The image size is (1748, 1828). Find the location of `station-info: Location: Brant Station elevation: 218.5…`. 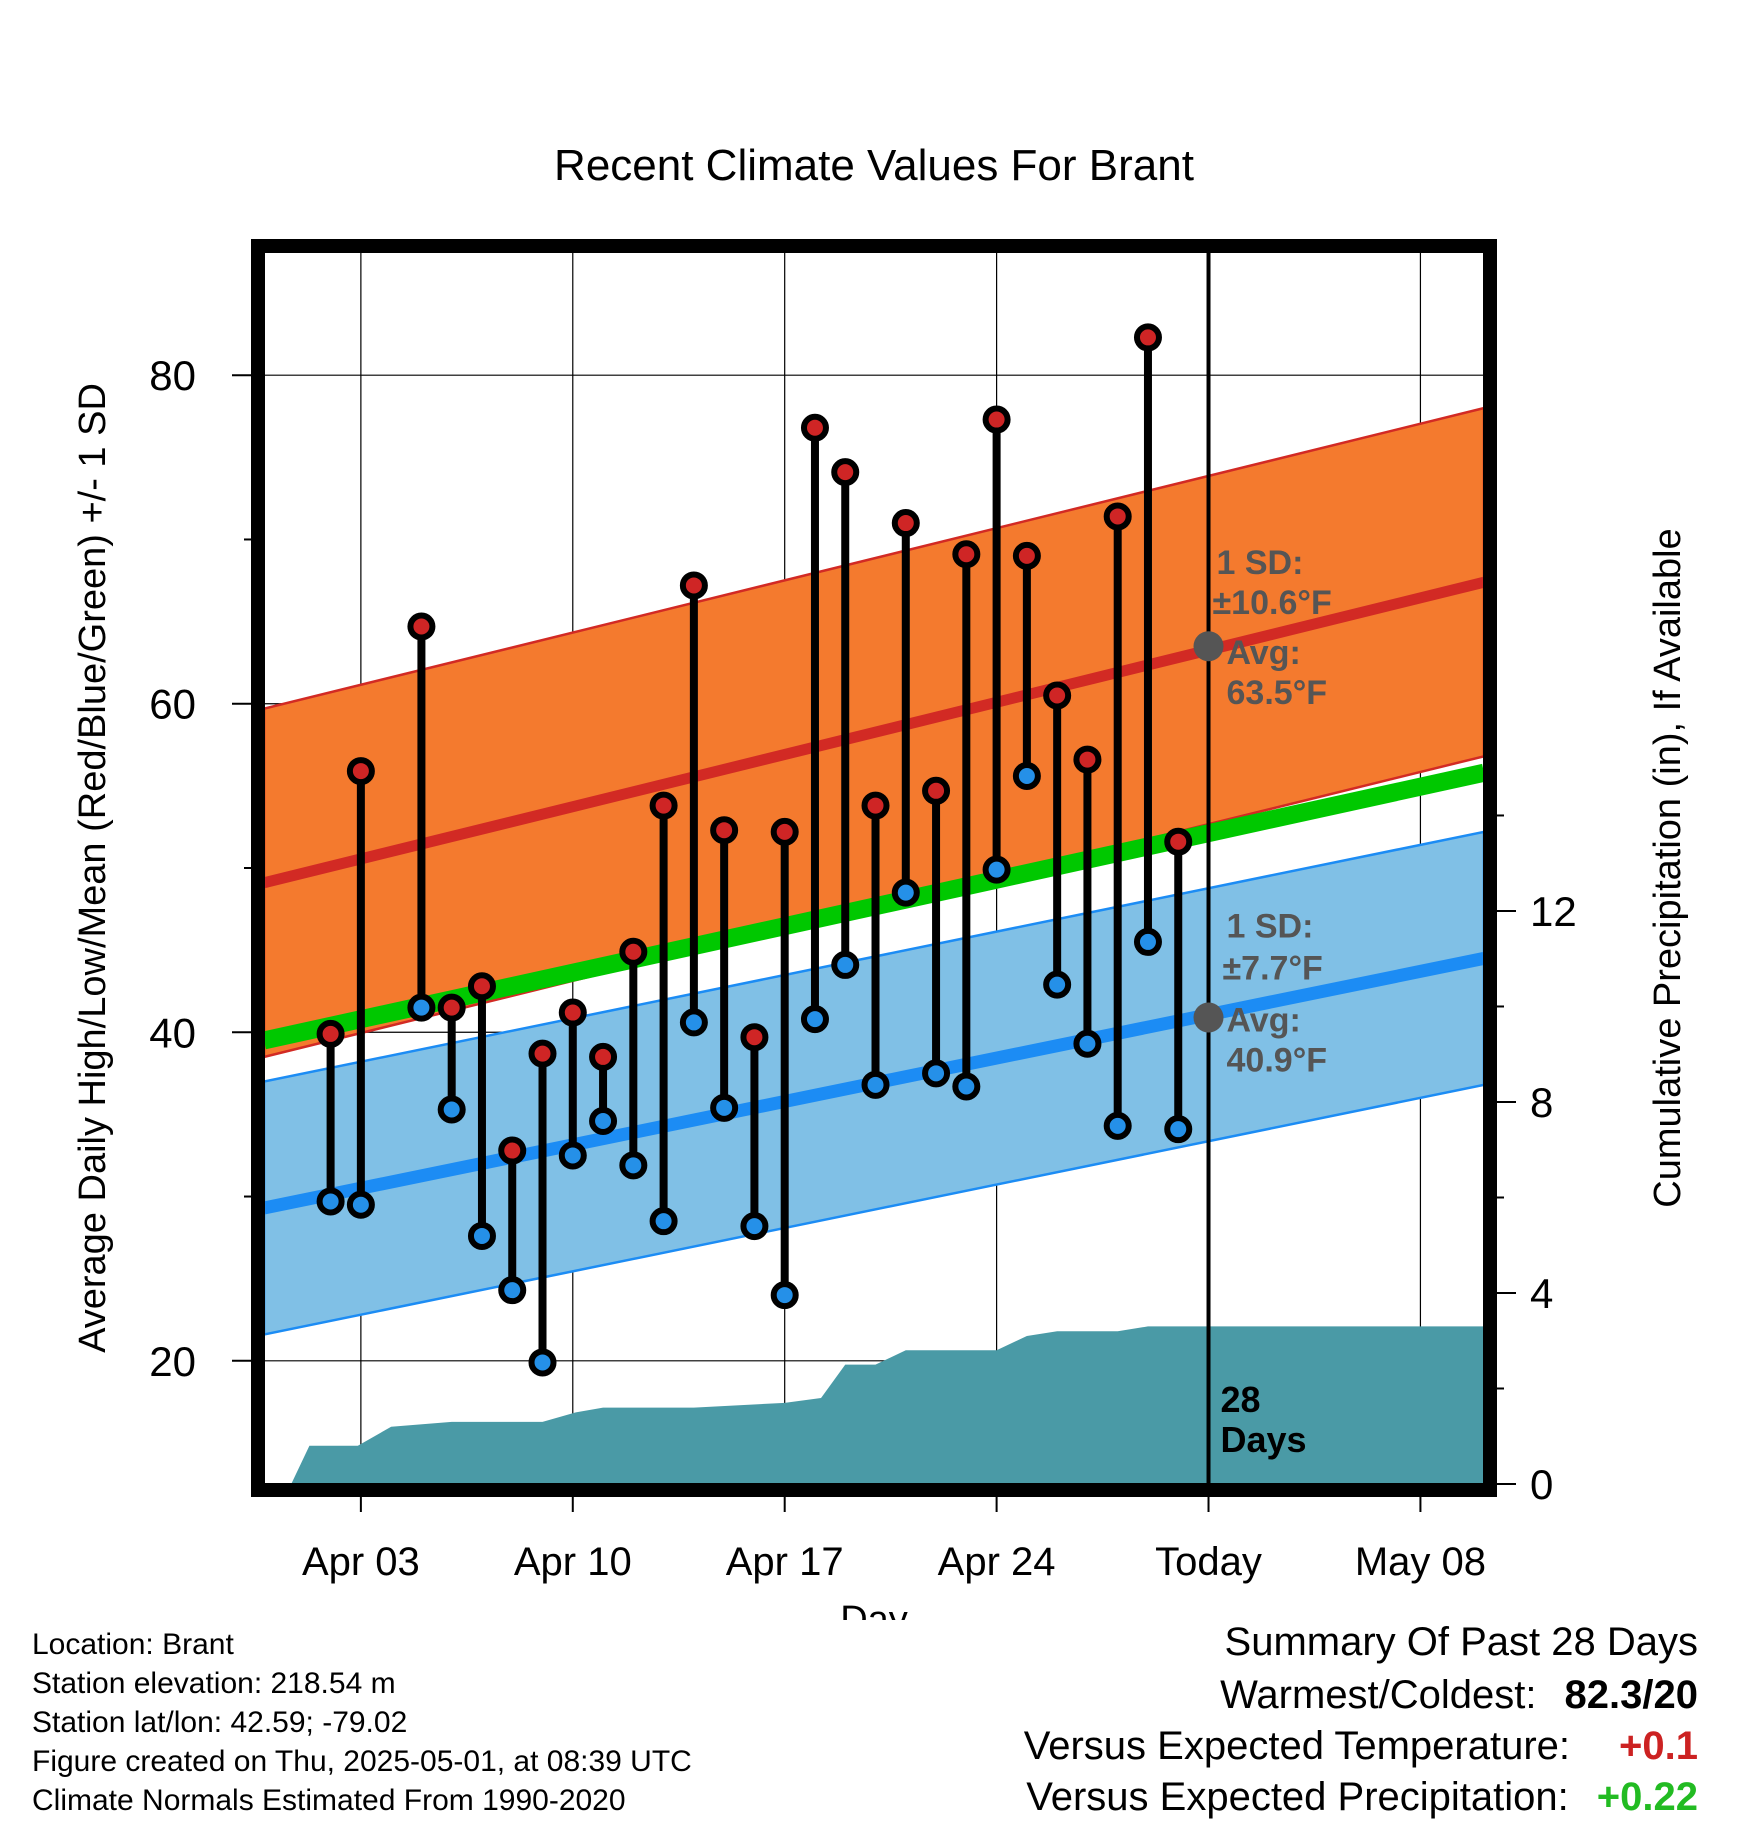

station-info: Location: Brant Station elevation: 218.5… is located at coordinates (362, 1722).